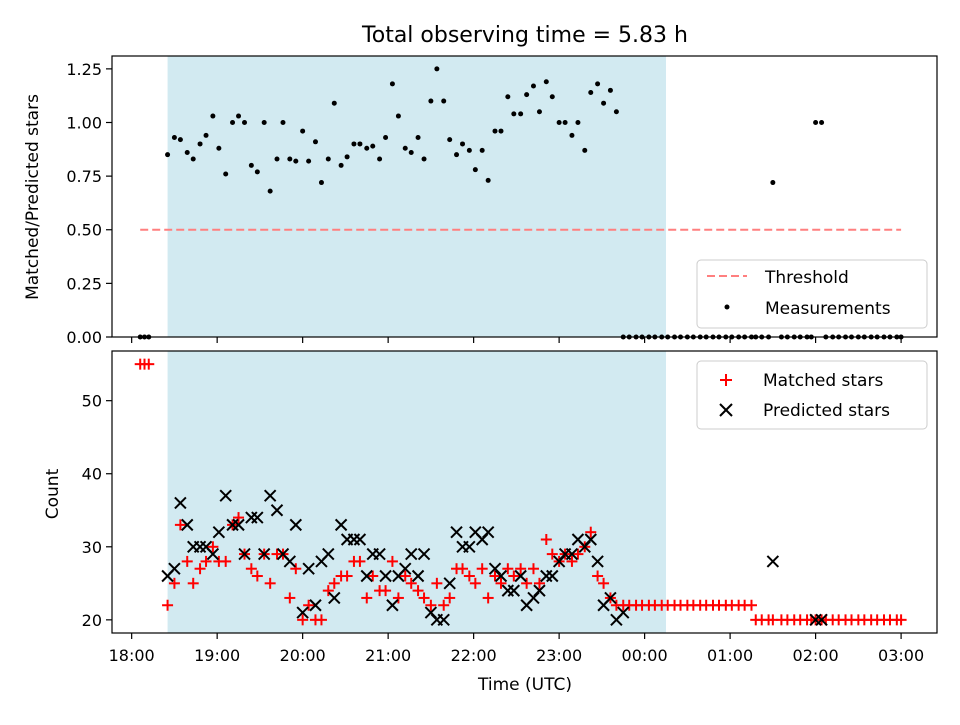 This screenshot has width=960, height=725. Describe the element at coordinates (92, 401) in the screenshot. I see `y-tick-label: 50` at that location.